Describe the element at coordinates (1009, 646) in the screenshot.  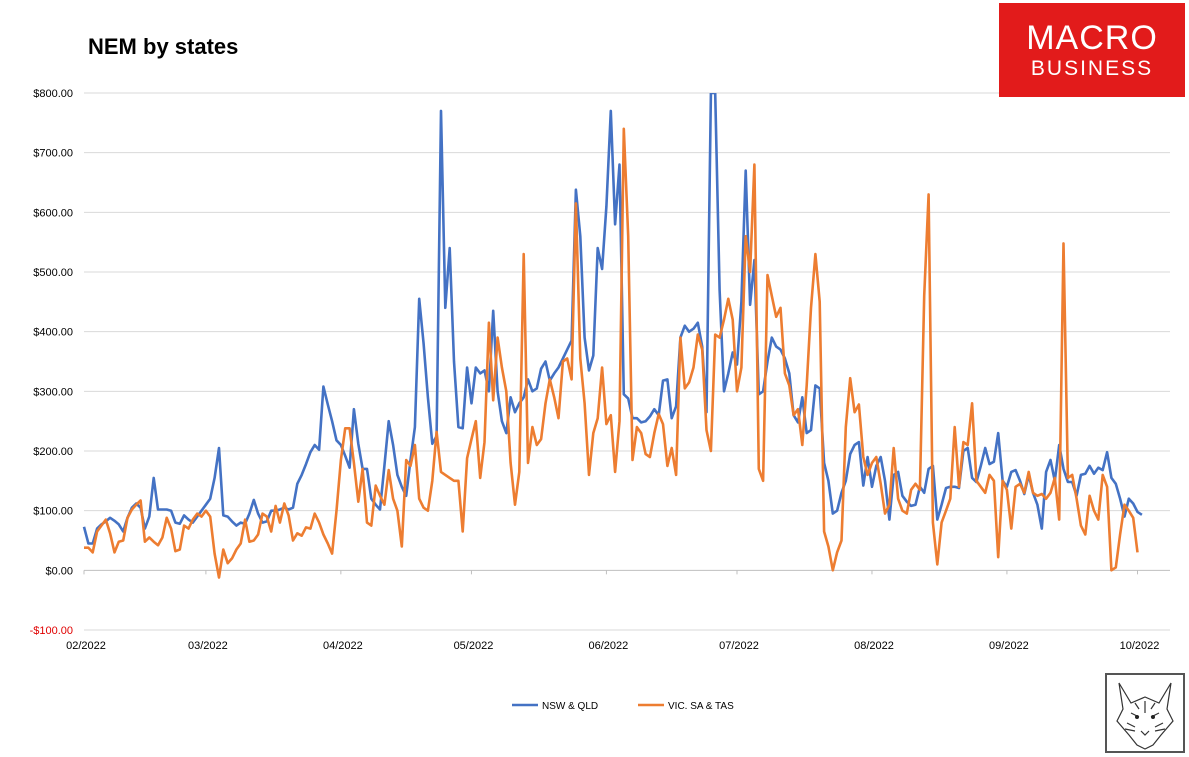
I see `x-tick-label: 09/2022` at that location.